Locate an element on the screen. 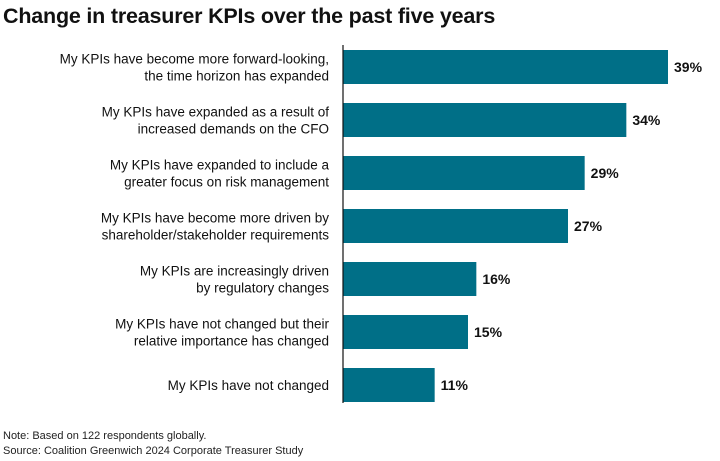 The width and height of the screenshot is (720, 461). data-label: 29% is located at coordinates (605, 173).